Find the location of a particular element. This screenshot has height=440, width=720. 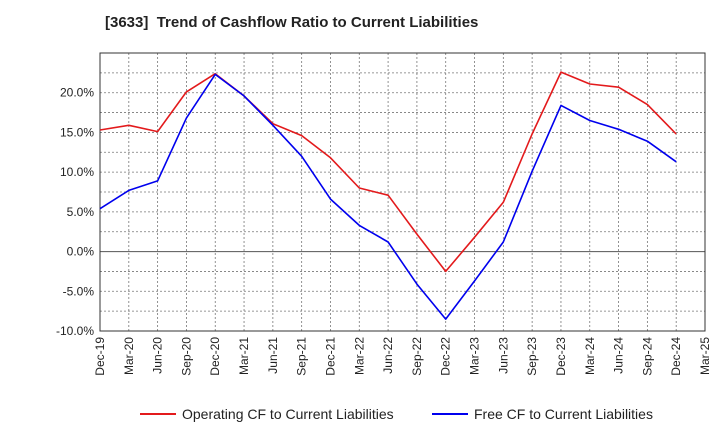

legend-label: Operating CF to Current Liabilities is located at coordinates (288, 414).